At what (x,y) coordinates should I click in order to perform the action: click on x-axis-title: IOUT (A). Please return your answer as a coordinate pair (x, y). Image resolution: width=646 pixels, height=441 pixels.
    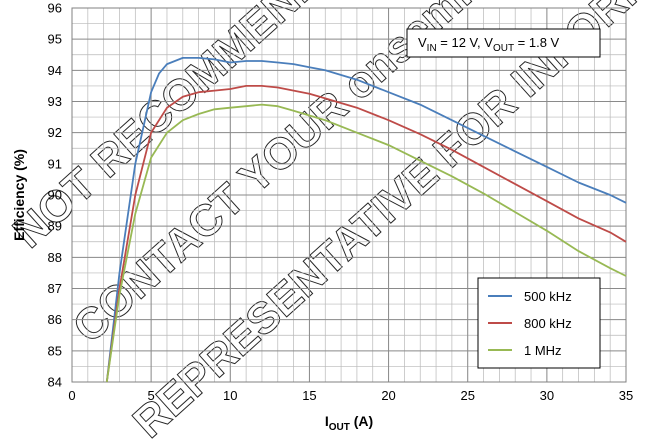
    Looking at the image, I should click on (349, 423).